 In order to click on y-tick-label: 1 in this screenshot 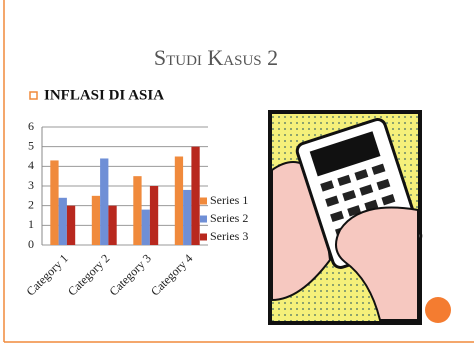, I will do `click(31, 224)`.